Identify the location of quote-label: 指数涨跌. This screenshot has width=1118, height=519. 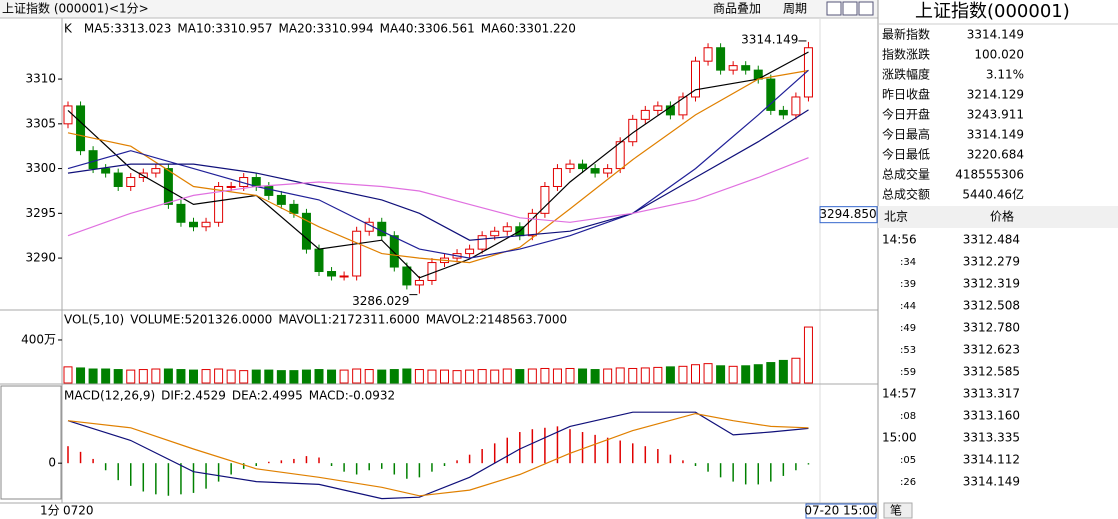
(906, 54).